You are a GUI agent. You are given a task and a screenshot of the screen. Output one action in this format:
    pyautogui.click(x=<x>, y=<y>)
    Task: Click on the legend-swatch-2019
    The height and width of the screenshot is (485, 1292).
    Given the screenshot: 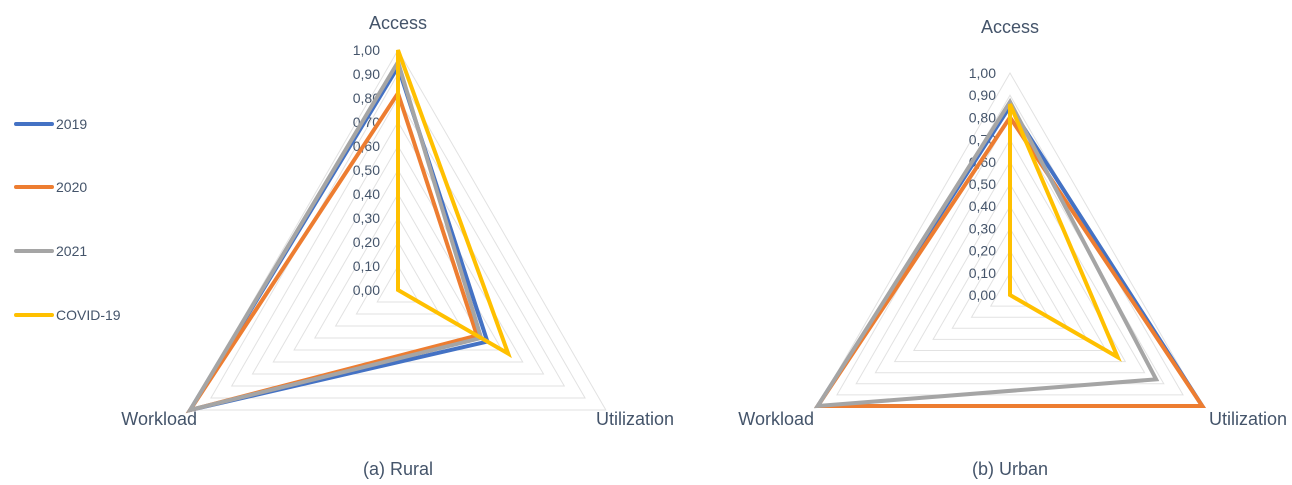 What is the action you would take?
    pyautogui.click(x=34, y=124)
    